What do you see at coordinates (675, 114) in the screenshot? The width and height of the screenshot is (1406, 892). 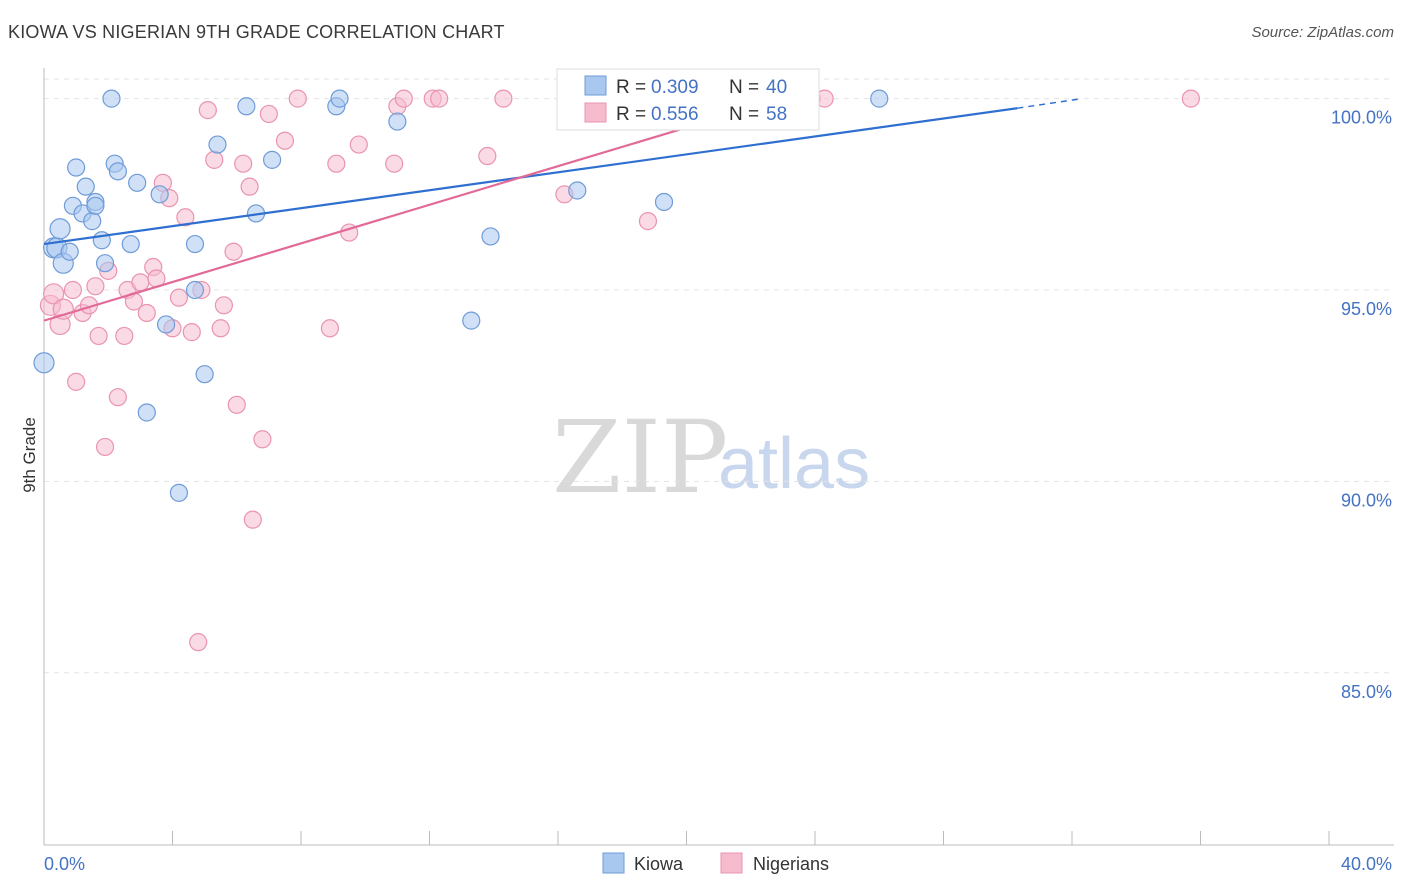 I see `nigerian-r-value: 0.556` at bounding box center [675, 114].